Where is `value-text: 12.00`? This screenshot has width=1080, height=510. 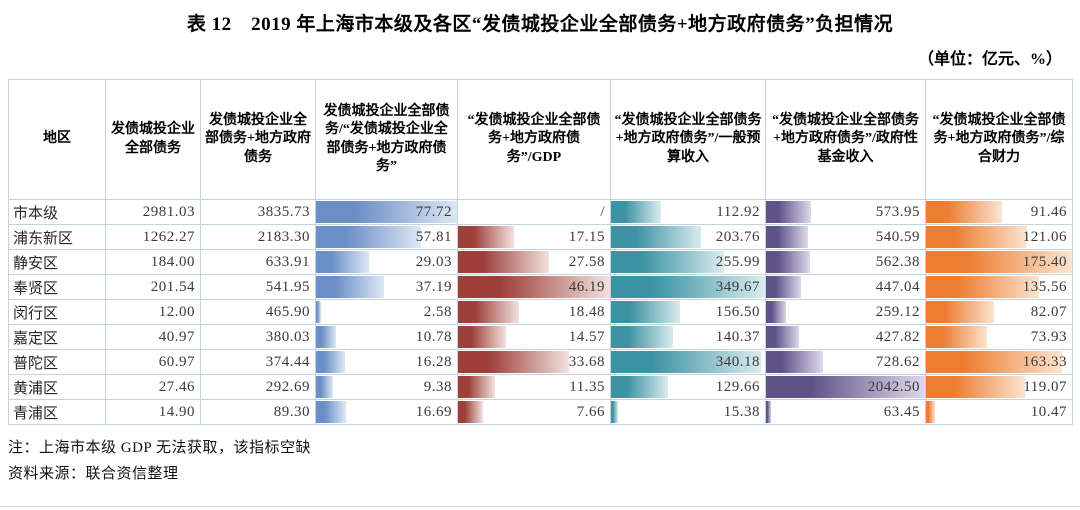 value-text: 12.00 is located at coordinates (176, 311).